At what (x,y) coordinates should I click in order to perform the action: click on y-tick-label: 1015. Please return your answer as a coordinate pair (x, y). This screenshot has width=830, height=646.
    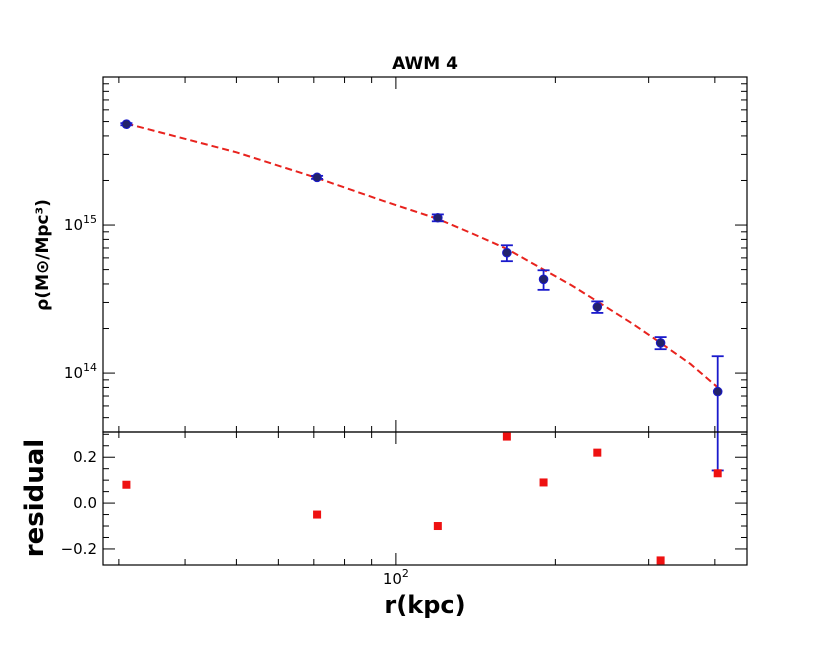
    Looking at the image, I should click on (80, 223).